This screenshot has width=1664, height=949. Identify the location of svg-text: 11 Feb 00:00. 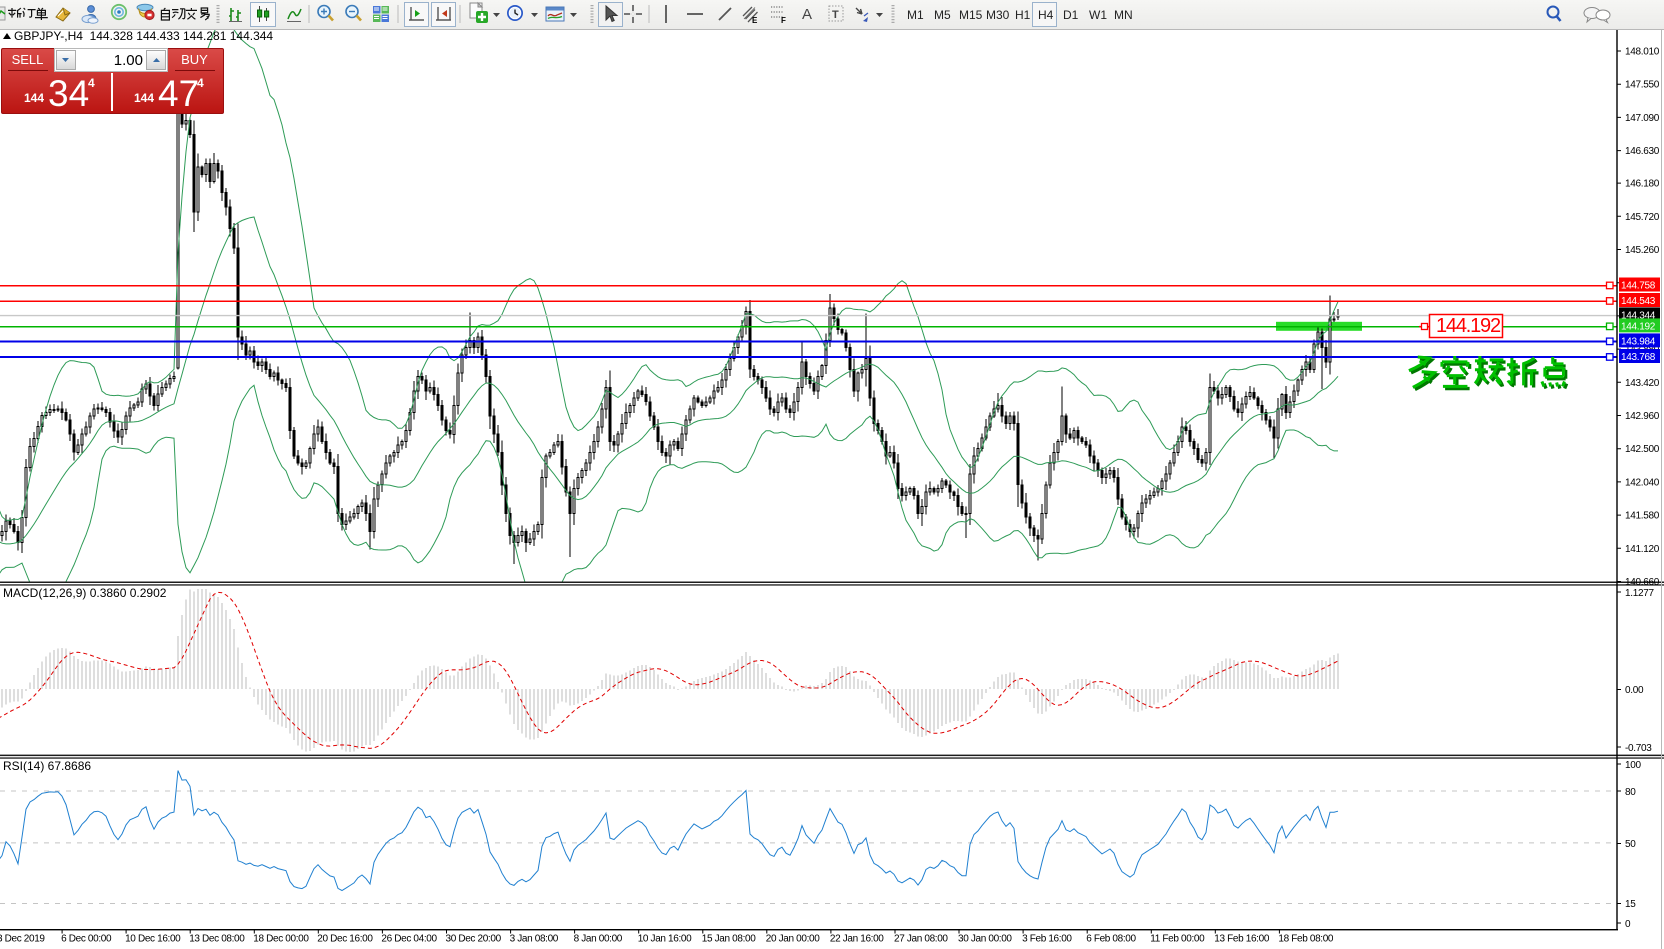
(1177, 939).